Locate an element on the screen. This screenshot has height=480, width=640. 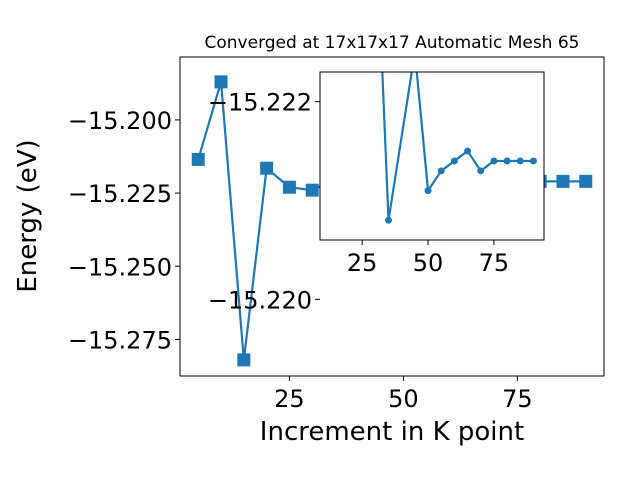
inset-y-tick-label: −15.222 is located at coordinates (260, 103).